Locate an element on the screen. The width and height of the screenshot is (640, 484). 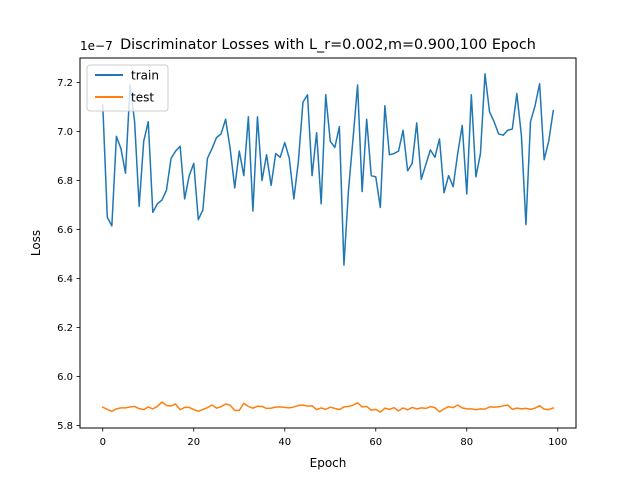
y-tick-label: 5.8 is located at coordinates (65, 426).